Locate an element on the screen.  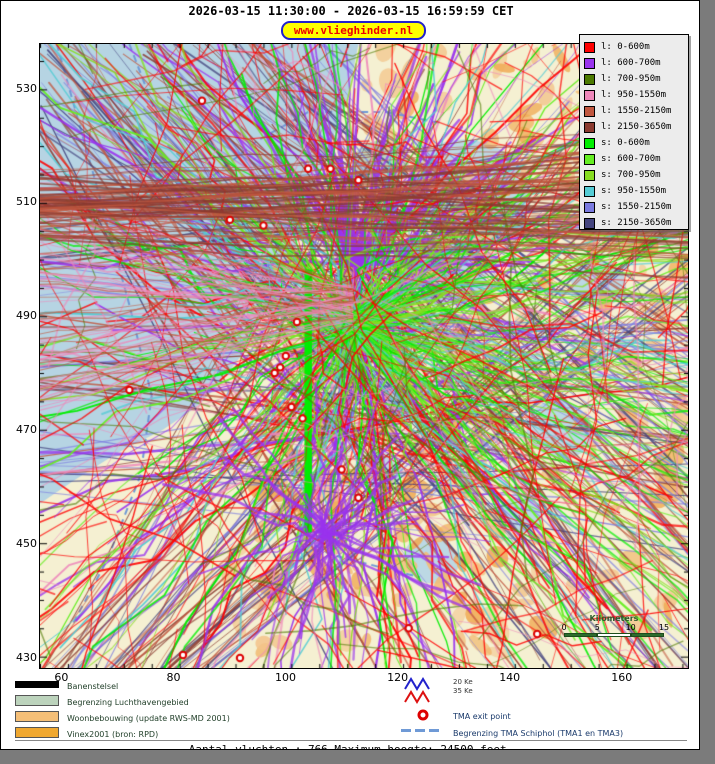
scale-bar-tick-label: 15 is located at coordinates (664, 627).